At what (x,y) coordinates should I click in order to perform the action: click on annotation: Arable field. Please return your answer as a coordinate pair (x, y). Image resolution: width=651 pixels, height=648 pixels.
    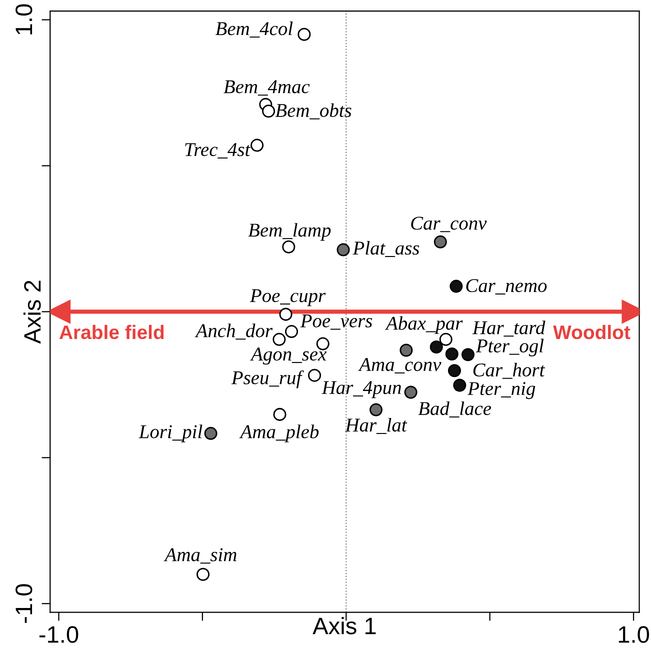
    Looking at the image, I should click on (111, 332).